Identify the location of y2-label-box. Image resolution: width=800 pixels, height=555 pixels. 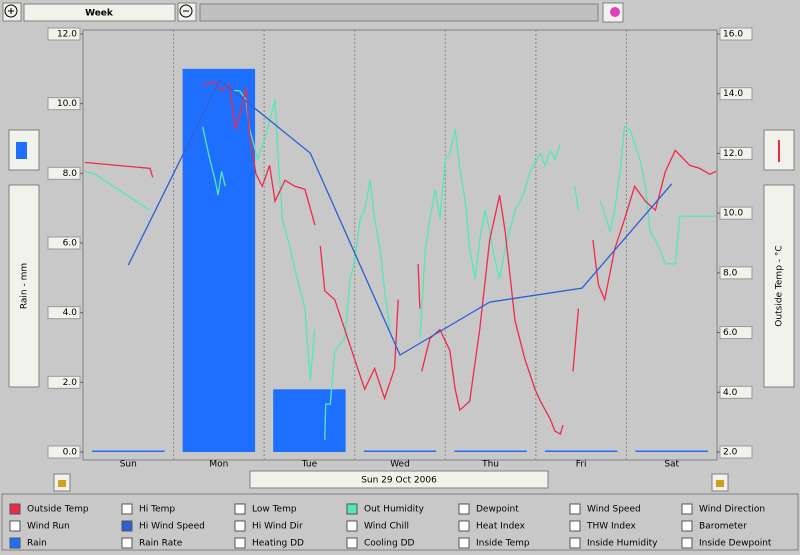
(779, 286).